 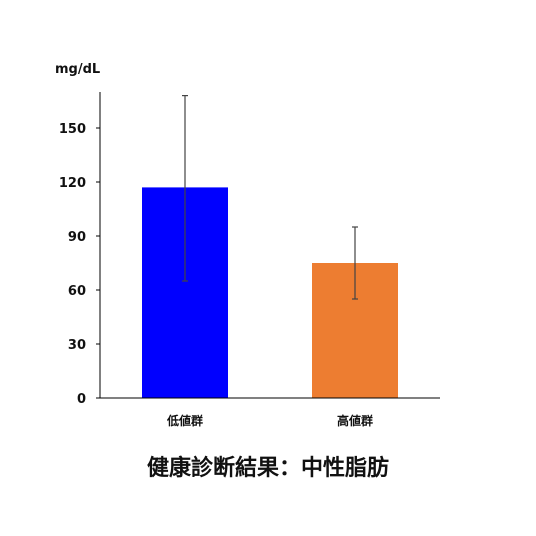 I want to click on y-tick-label: 30, so click(x=77, y=345).